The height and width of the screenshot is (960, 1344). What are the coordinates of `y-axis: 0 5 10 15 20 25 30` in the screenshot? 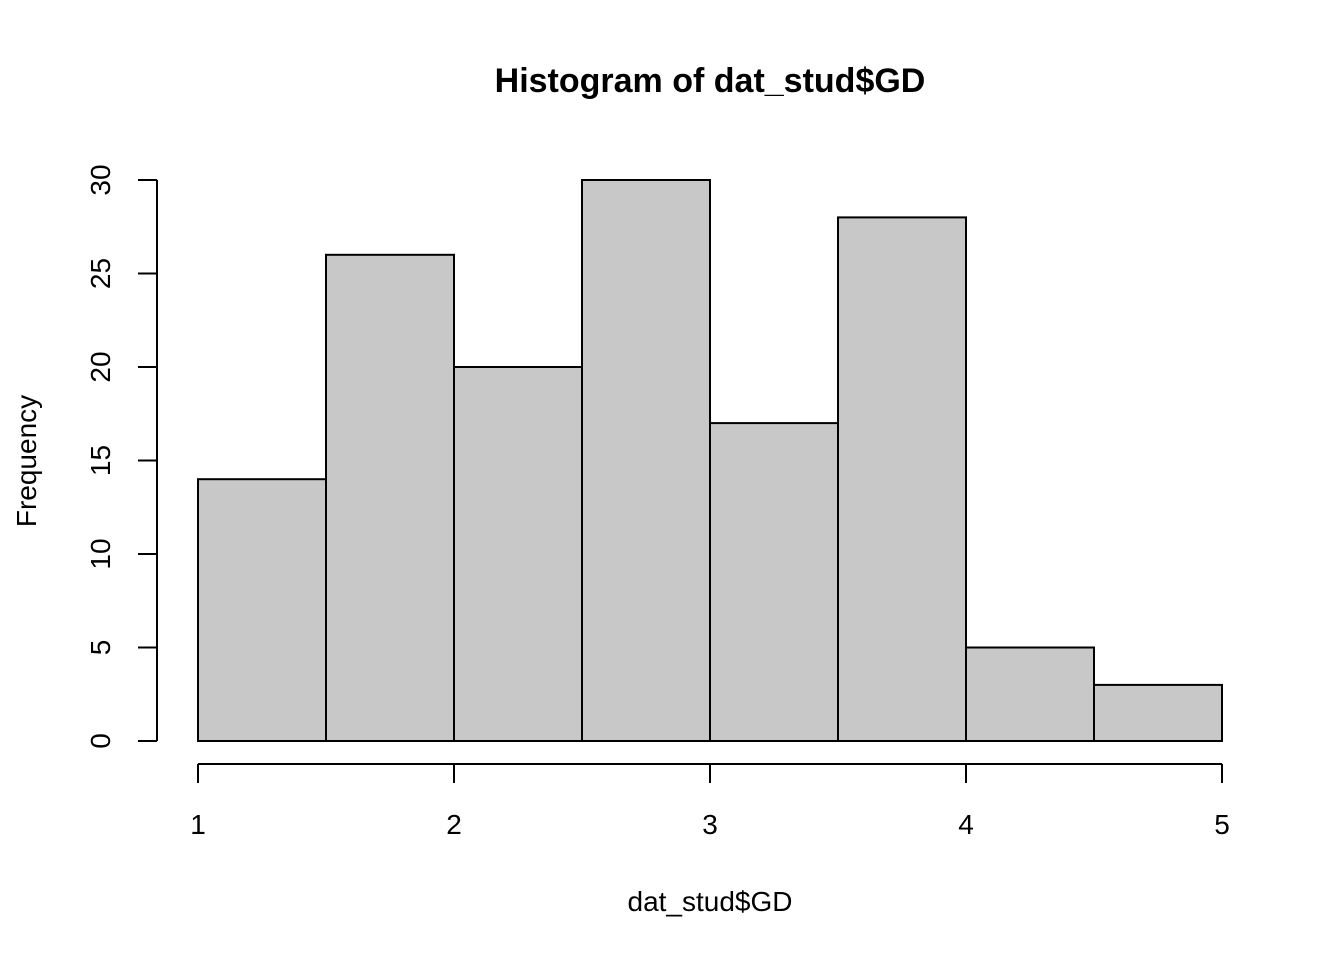 It's located at (121, 456).